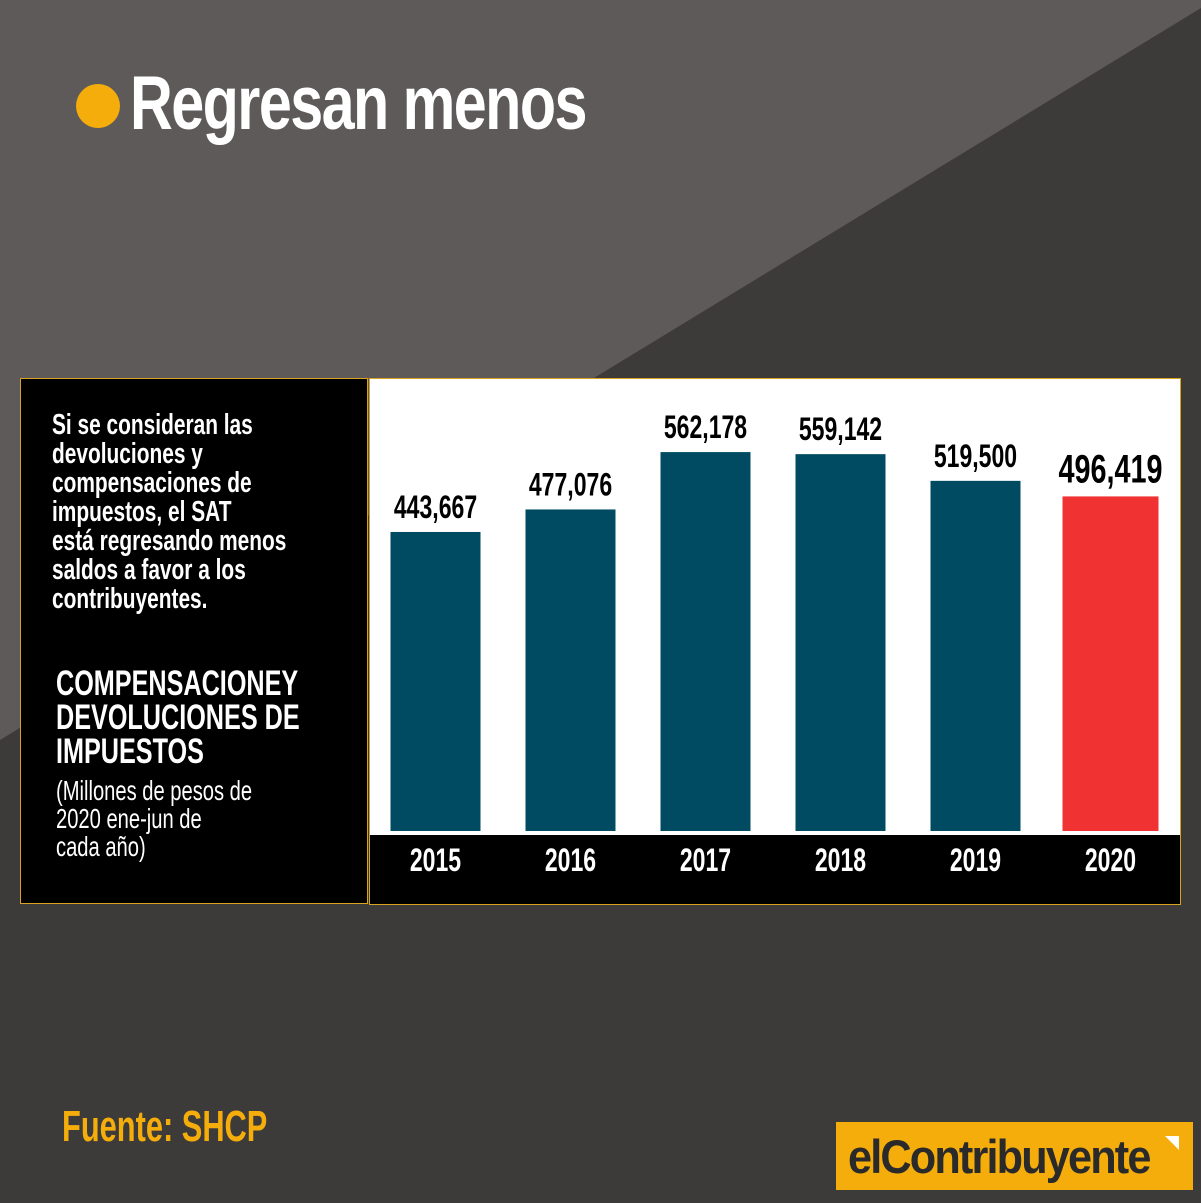 Image resolution: width=1201 pixels, height=1203 pixels. What do you see at coordinates (1172, 1143) in the screenshot?
I see `logo-corner-icon` at bounding box center [1172, 1143].